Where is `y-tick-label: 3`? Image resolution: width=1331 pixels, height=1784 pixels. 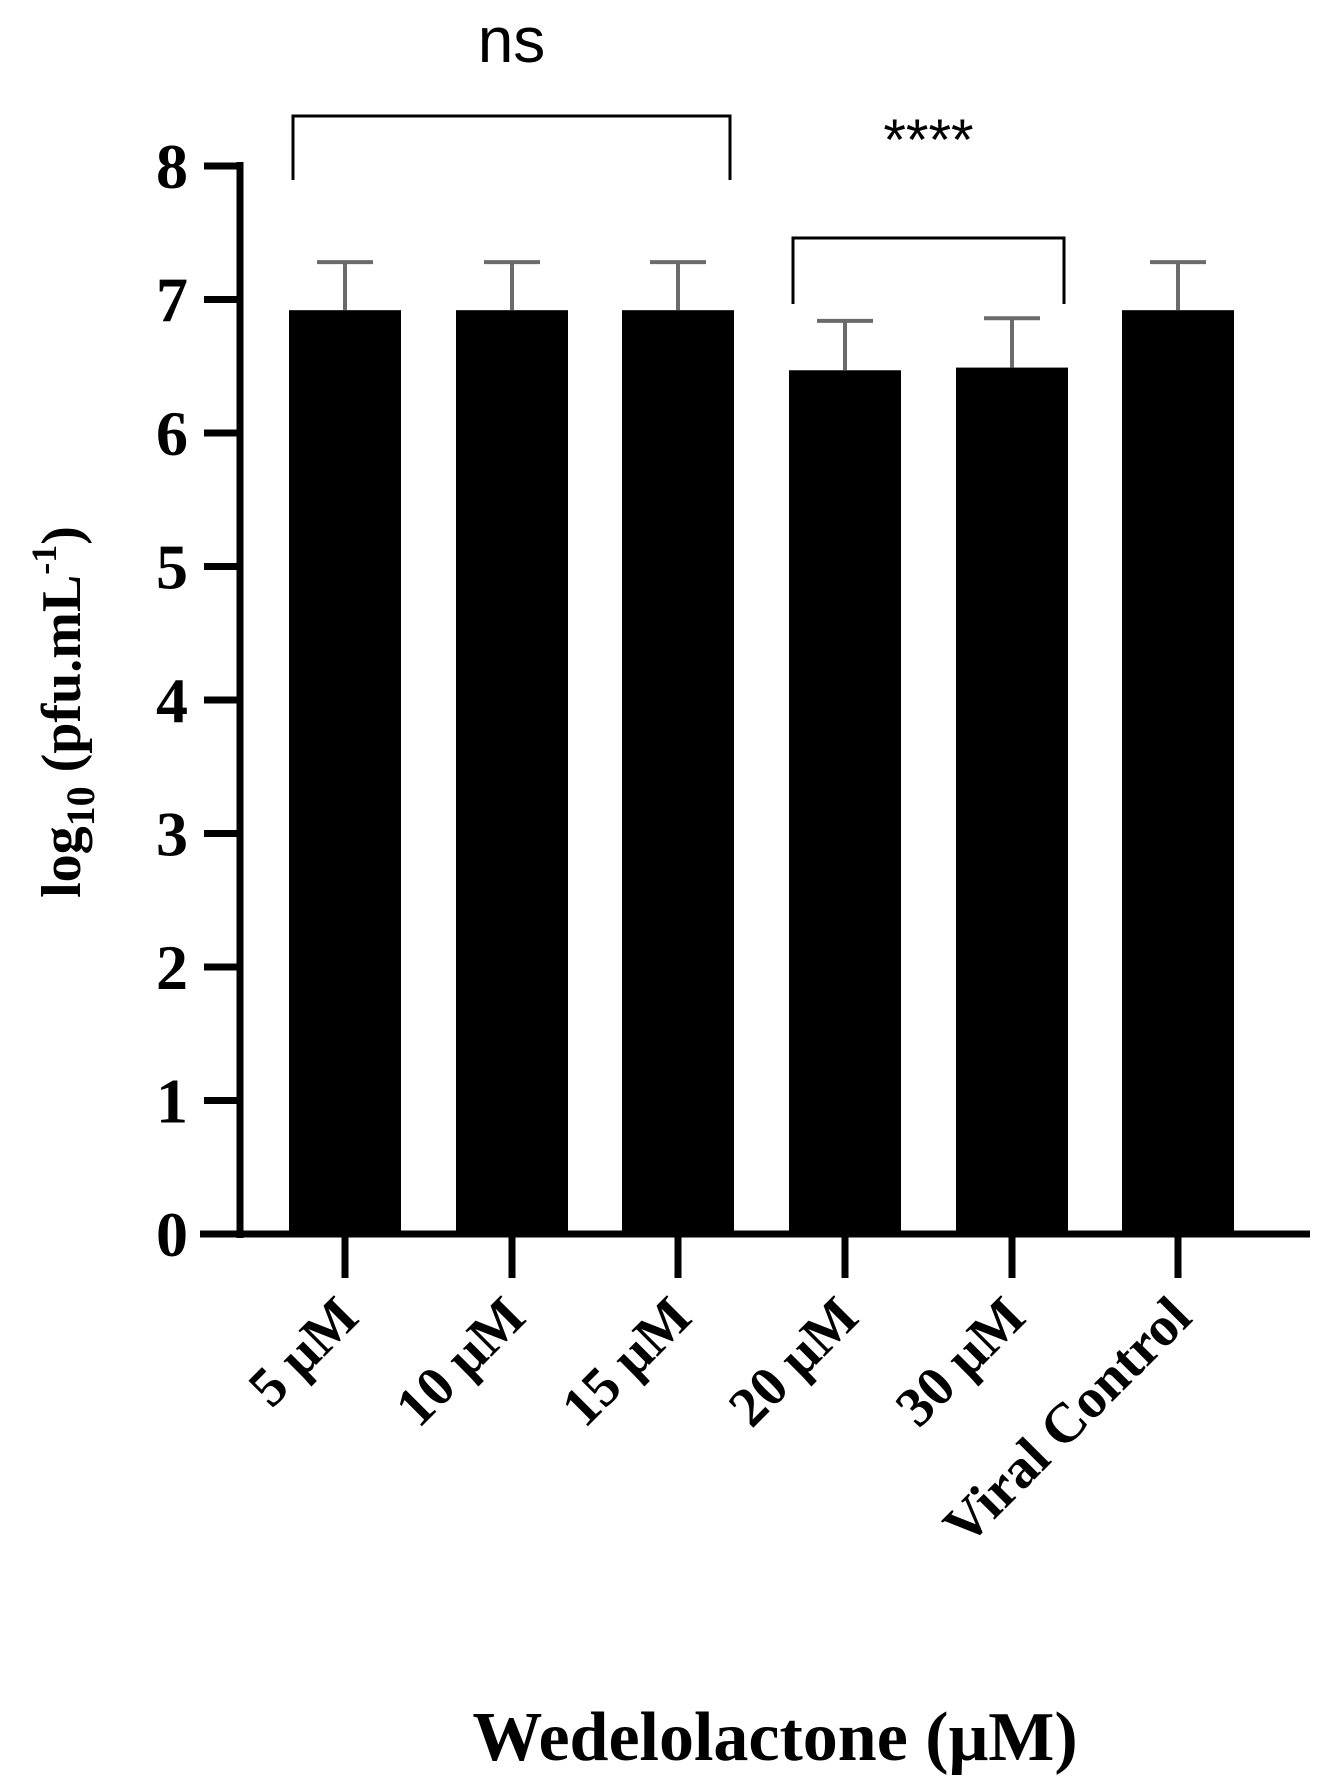 y-tick-label: 3 is located at coordinates (172, 834).